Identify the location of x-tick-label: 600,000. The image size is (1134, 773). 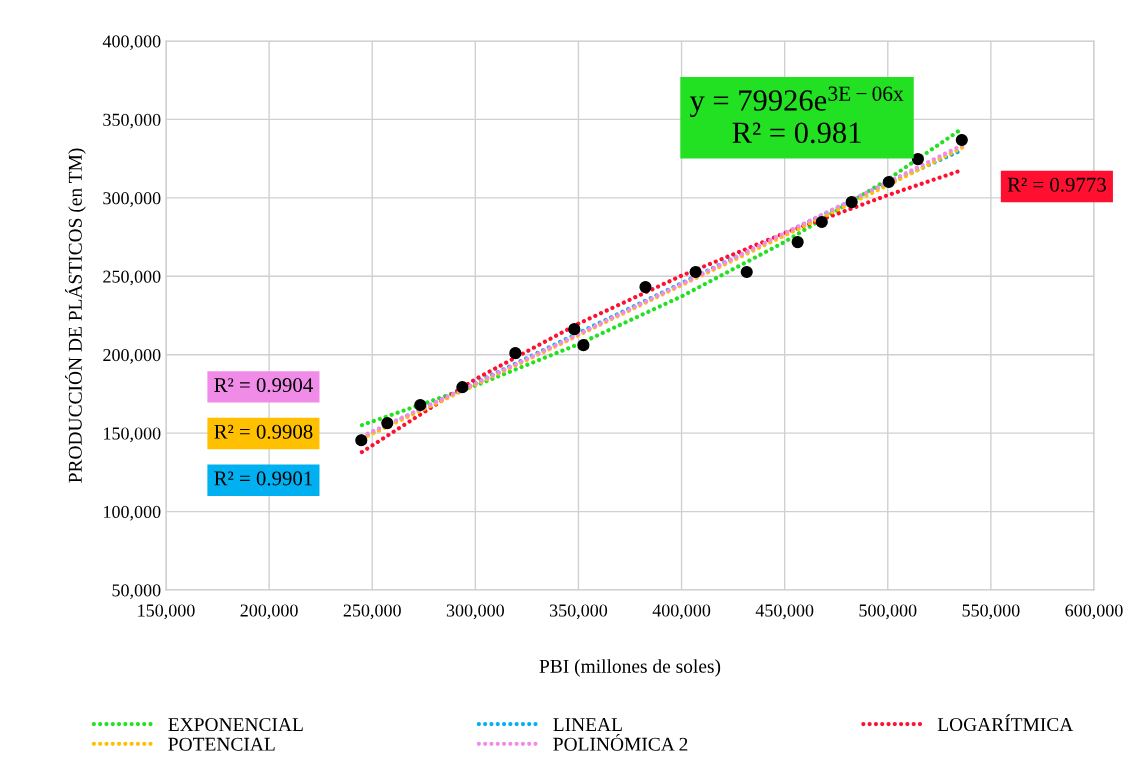
(1094, 612).